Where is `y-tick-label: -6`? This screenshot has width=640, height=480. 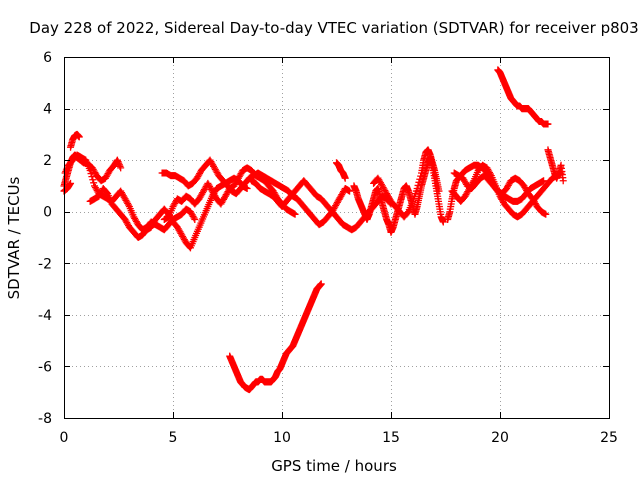 y-tick-label: -6 is located at coordinates (45, 367).